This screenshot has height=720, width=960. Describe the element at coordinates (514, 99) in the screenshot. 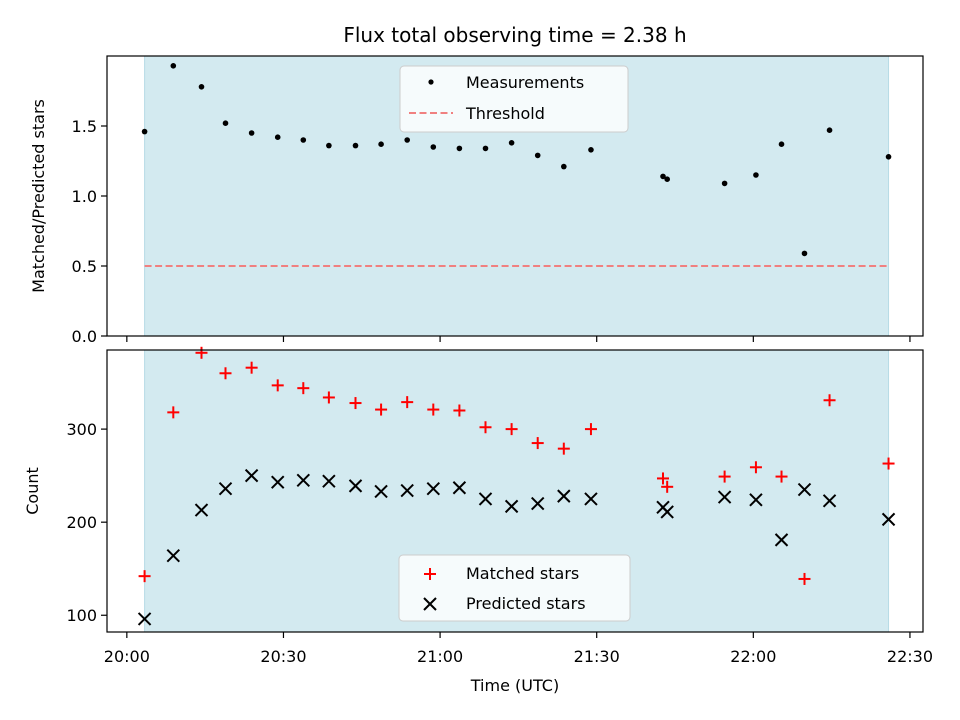

I see `ratio-legend: Measurements Threshold` at that location.